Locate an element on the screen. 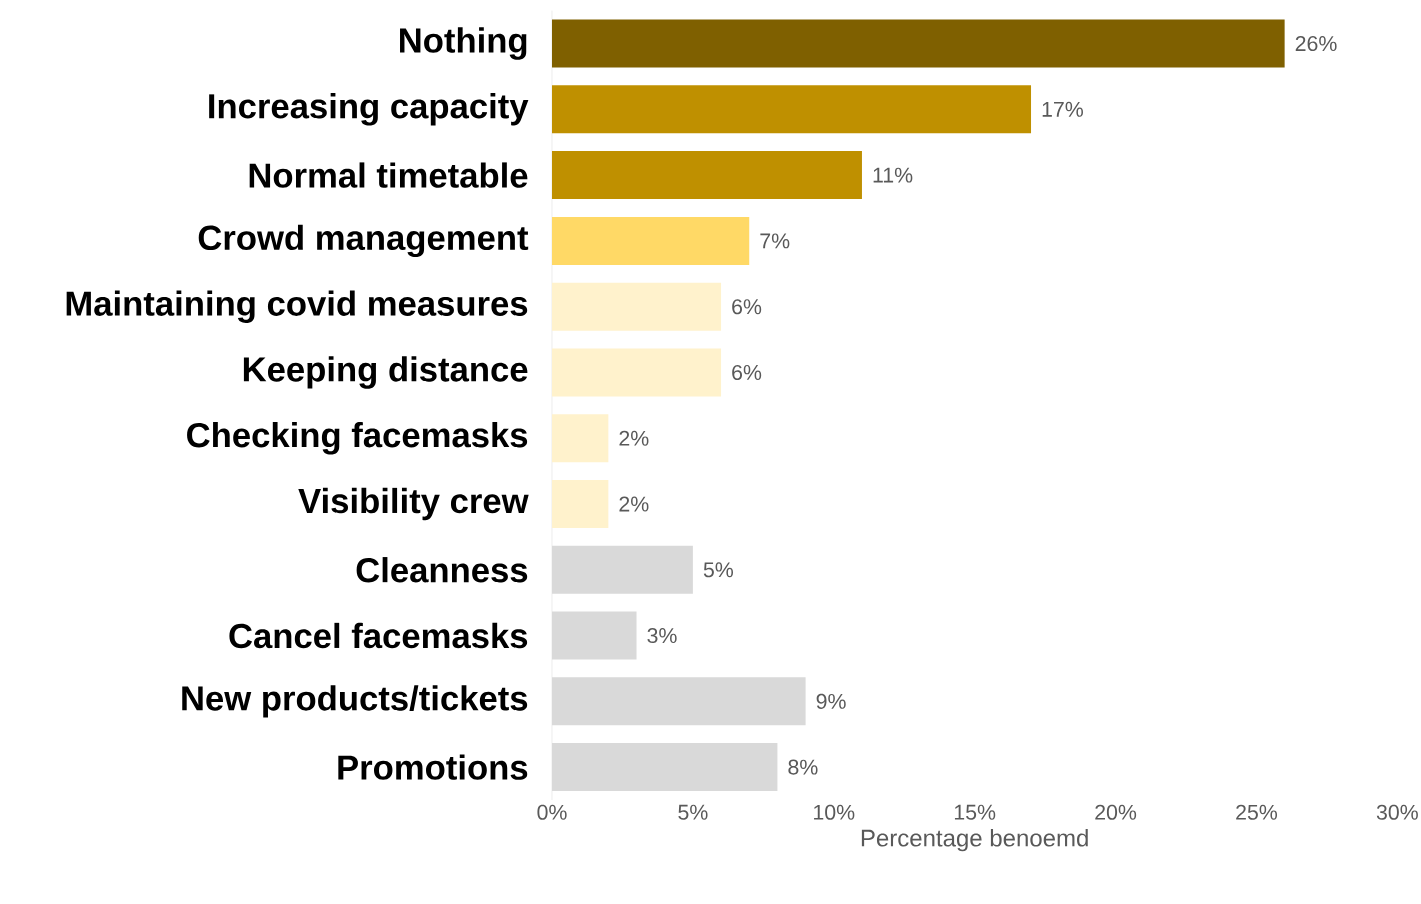  data-label: 5% is located at coordinates (718, 570).